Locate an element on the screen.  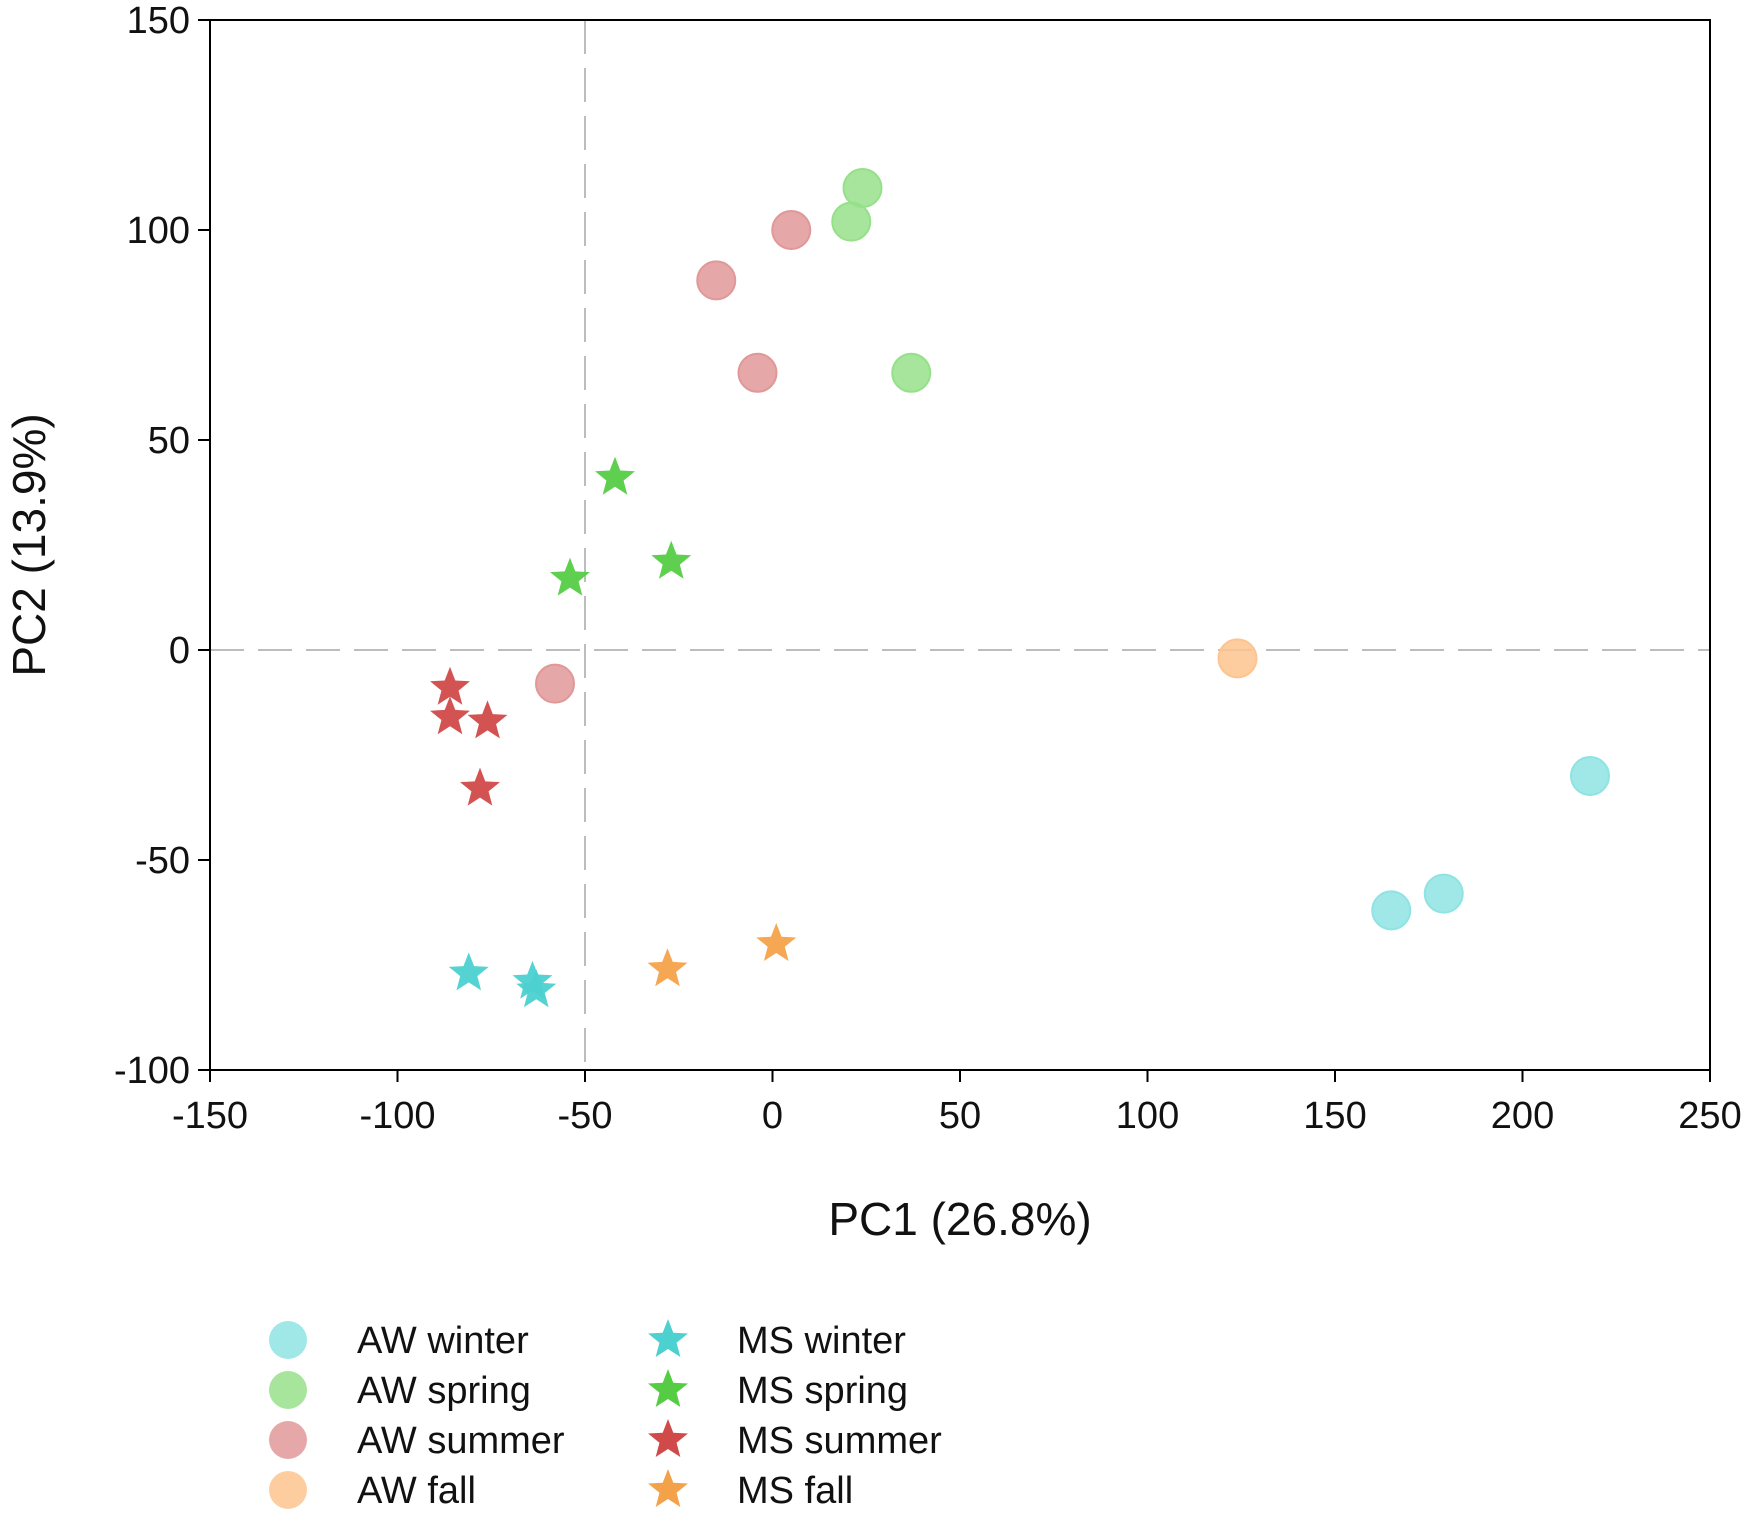
legend-label: MS spring is located at coordinates (822, 1391).